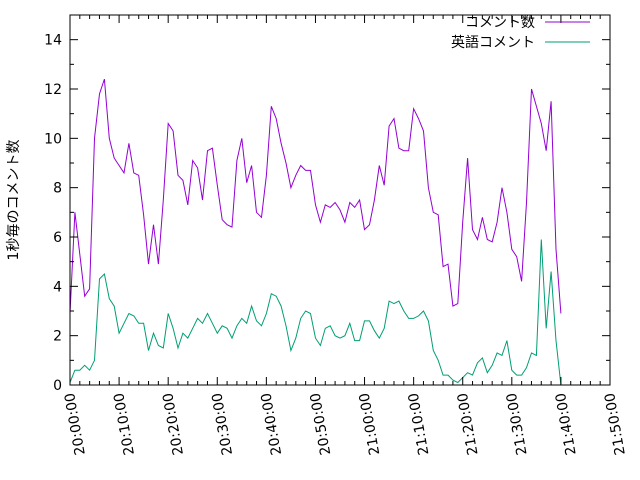 The width and height of the screenshot is (640, 480). What do you see at coordinates (53, 90) in the screenshot?
I see `y-tick-label: 12` at bounding box center [53, 90].